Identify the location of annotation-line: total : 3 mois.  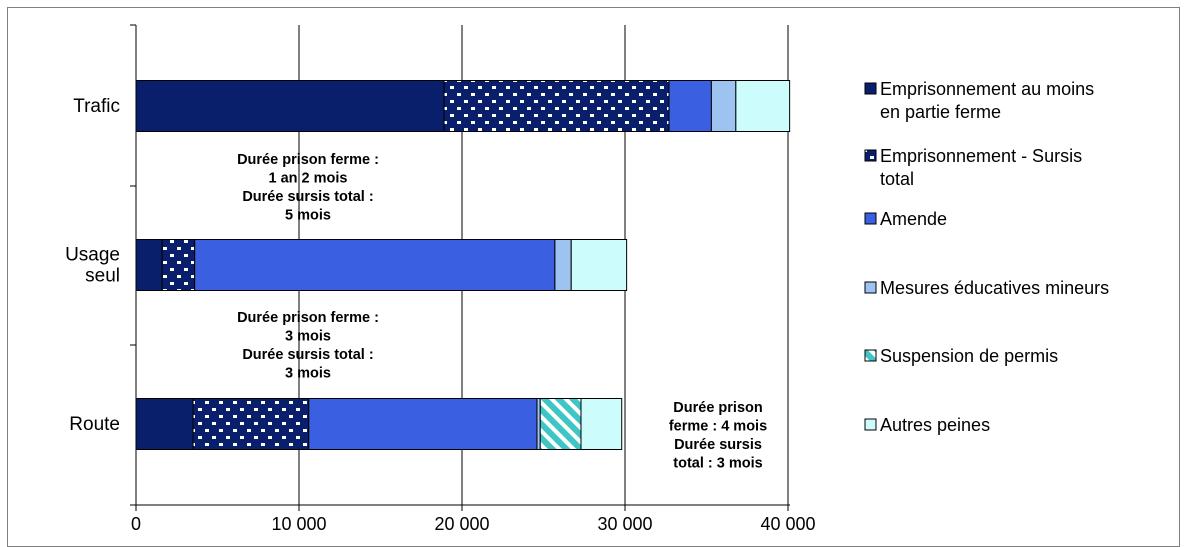
(717, 464).